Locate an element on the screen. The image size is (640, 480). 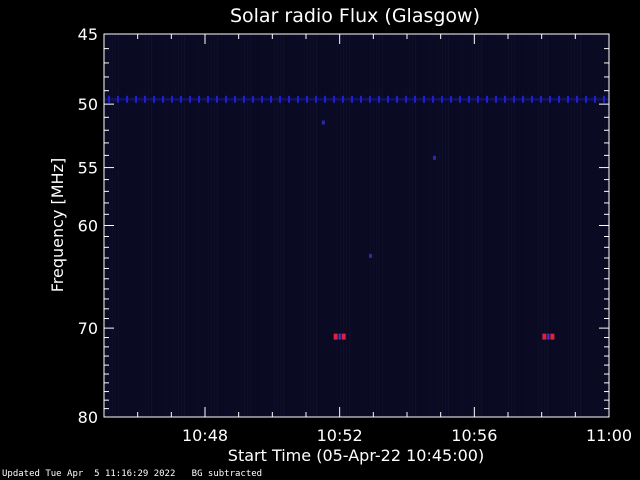
y-tick-label: 50 is located at coordinates (88, 104).